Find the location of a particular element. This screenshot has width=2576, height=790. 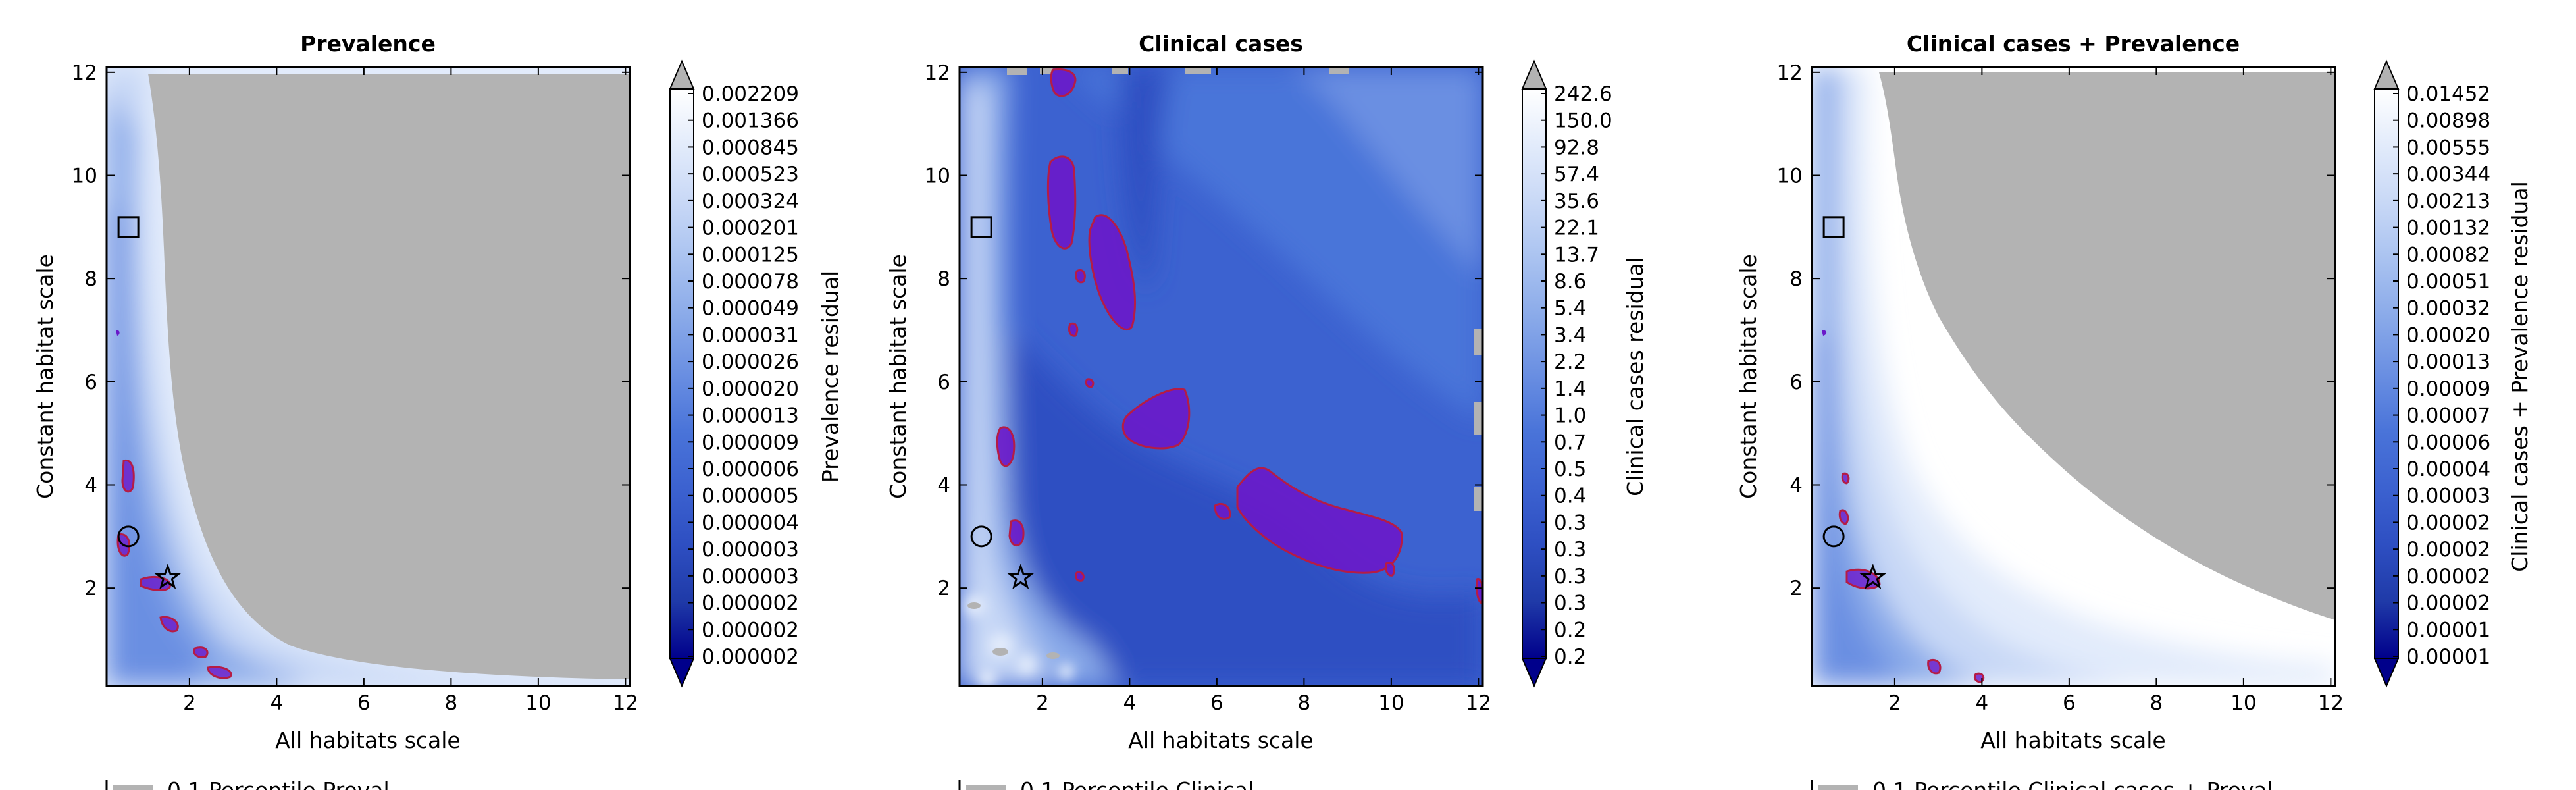

colorbar-tick-label: 0.000002 is located at coordinates (750, 604).